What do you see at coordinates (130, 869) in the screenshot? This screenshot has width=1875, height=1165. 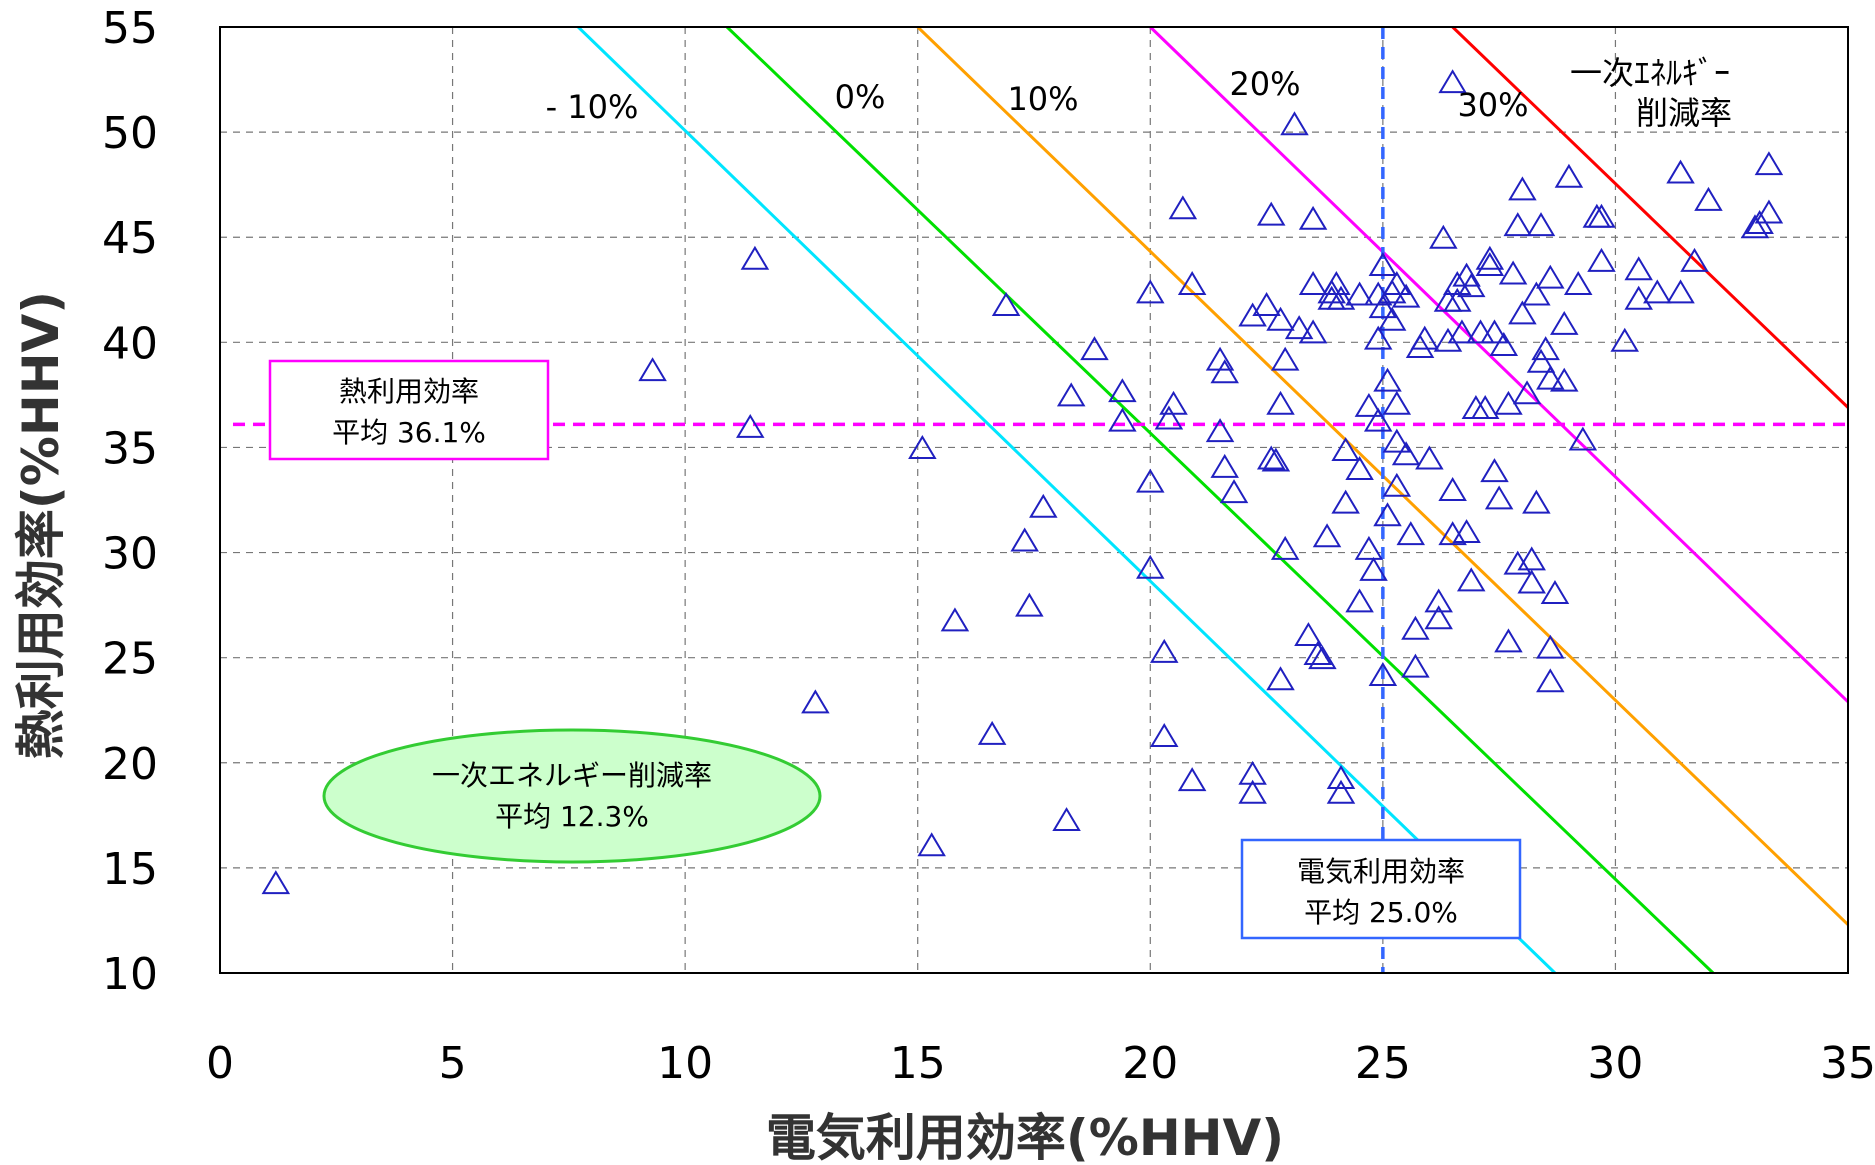 I see `y-tick-label-15: 15` at bounding box center [130, 869].